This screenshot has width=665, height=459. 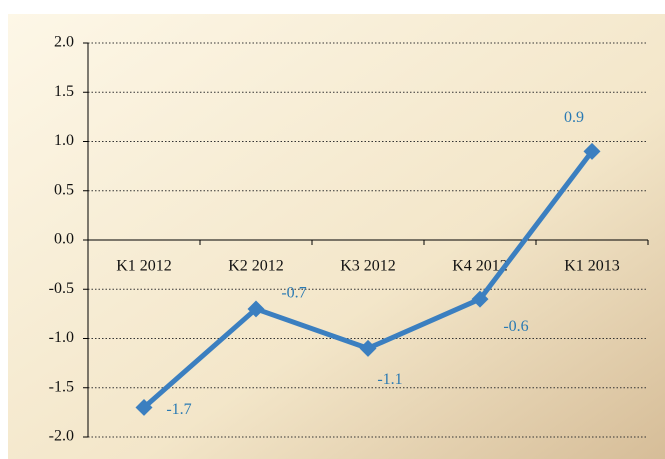 What do you see at coordinates (61, 436) in the screenshot?
I see `y-tick-label: -2.0` at bounding box center [61, 436].